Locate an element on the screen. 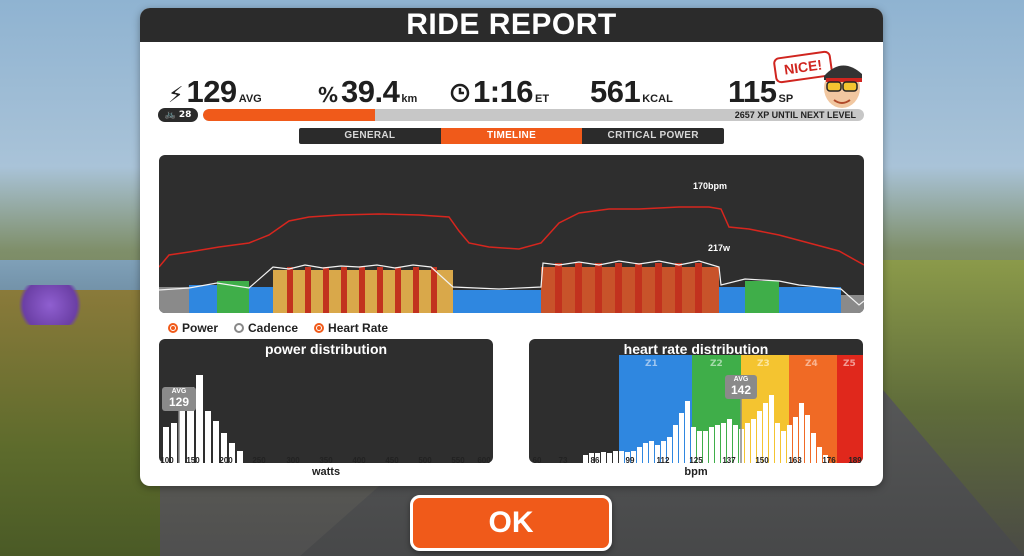 The image size is (1024, 556). background-flowers is located at coordinates (50, 305).